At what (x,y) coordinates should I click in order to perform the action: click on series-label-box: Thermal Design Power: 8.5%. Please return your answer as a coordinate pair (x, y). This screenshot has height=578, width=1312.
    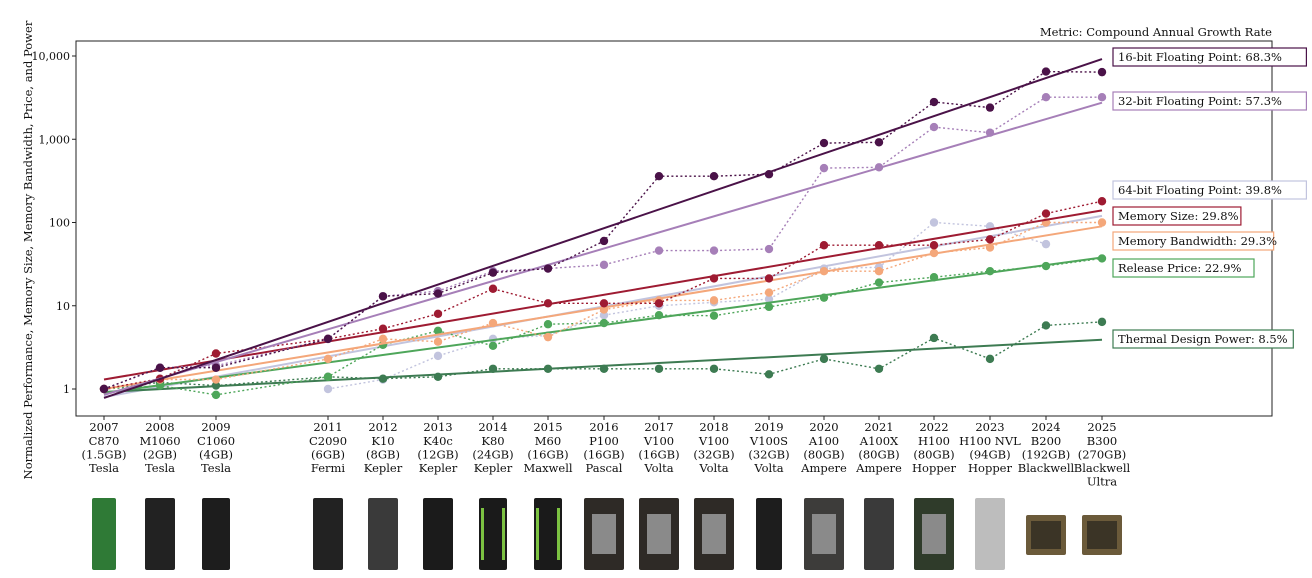
    Looking at the image, I should click on (1203, 339).